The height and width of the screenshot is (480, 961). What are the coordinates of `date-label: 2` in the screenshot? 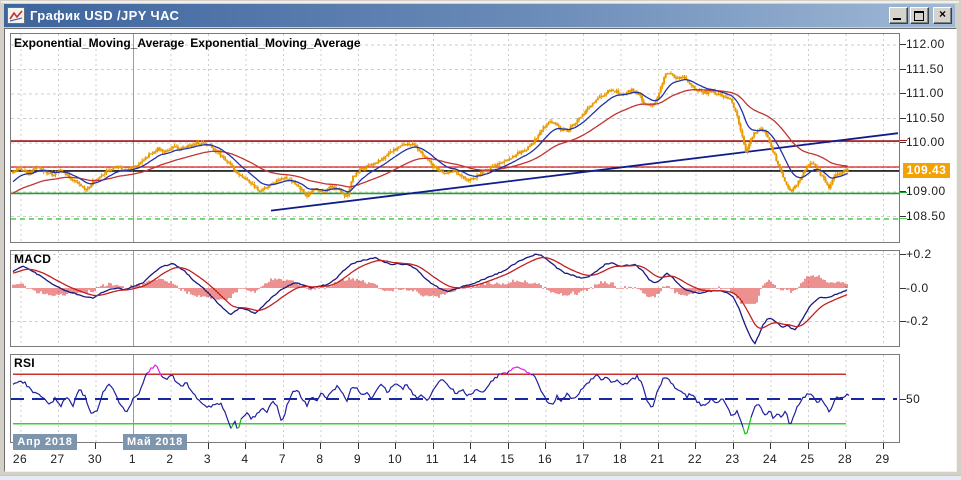 It's located at (170, 459).